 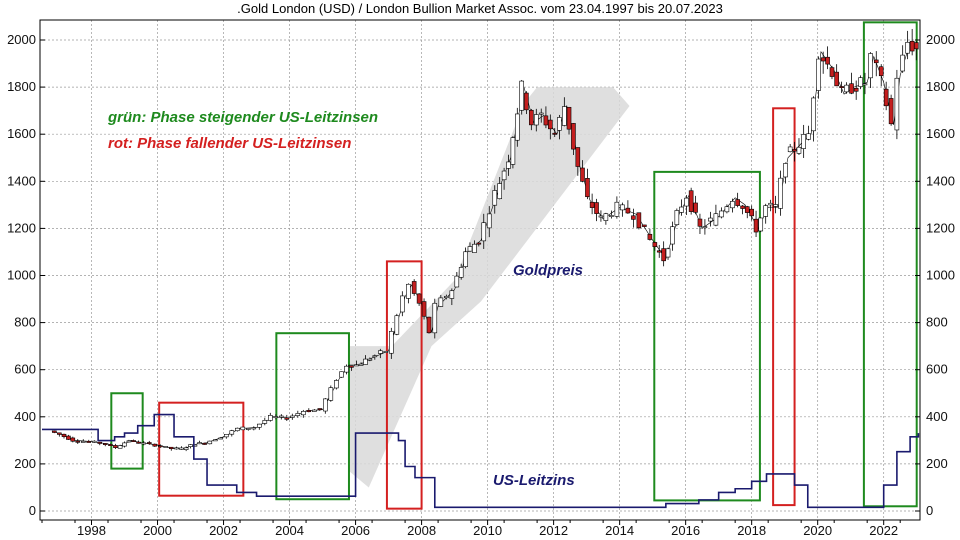 What do you see at coordinates (157, 530) in the screenshot?
I see `x-tick-label: 2000` at bounding box center [157, 530].